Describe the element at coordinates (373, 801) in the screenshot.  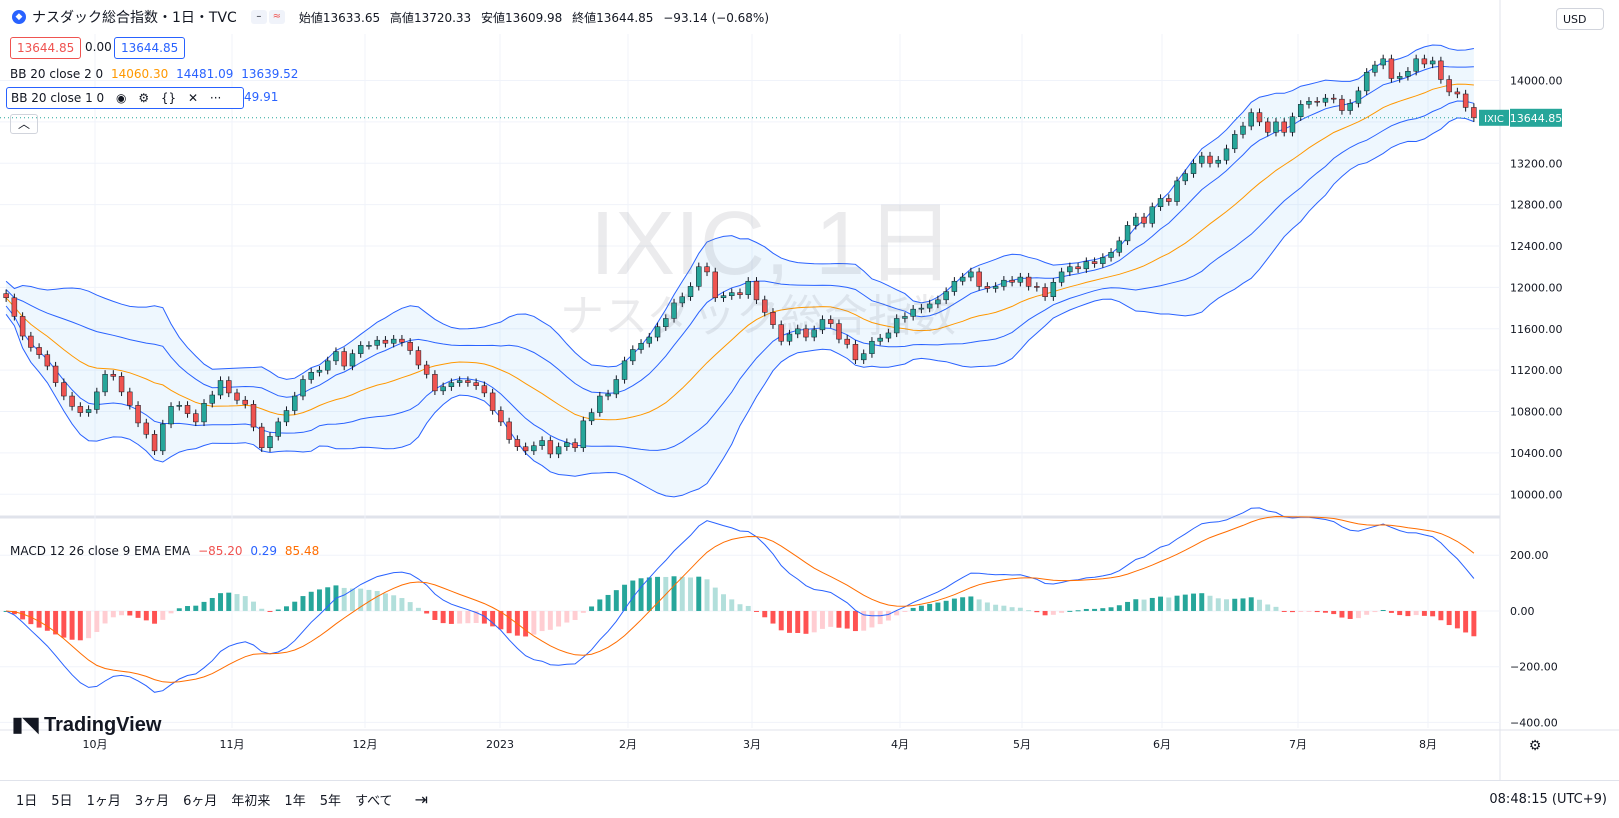
I see `timeframe-button-8: すべて` at that location.